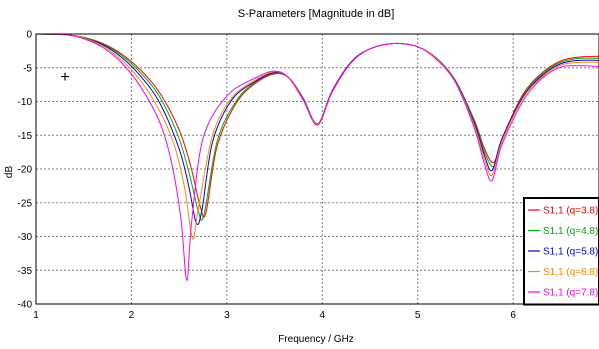 The image size is (599, 349). Describe the element at coordinates (570, 211) in the screenshot. I see `legend-label: S1,1 (q=3.8)` at that location.